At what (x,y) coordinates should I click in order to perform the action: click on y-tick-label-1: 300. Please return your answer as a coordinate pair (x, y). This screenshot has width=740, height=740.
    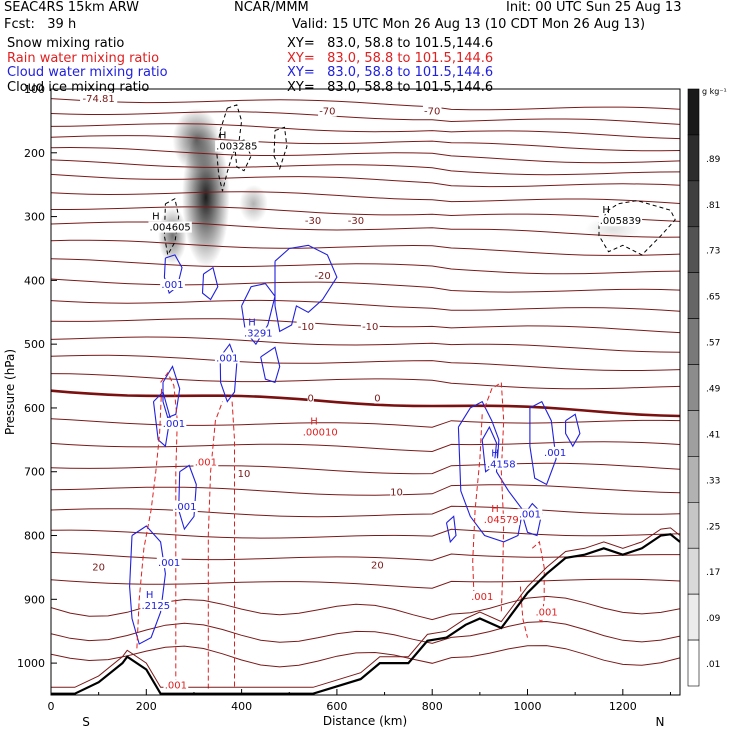
    Looking at the image, I should click on (34, 217).